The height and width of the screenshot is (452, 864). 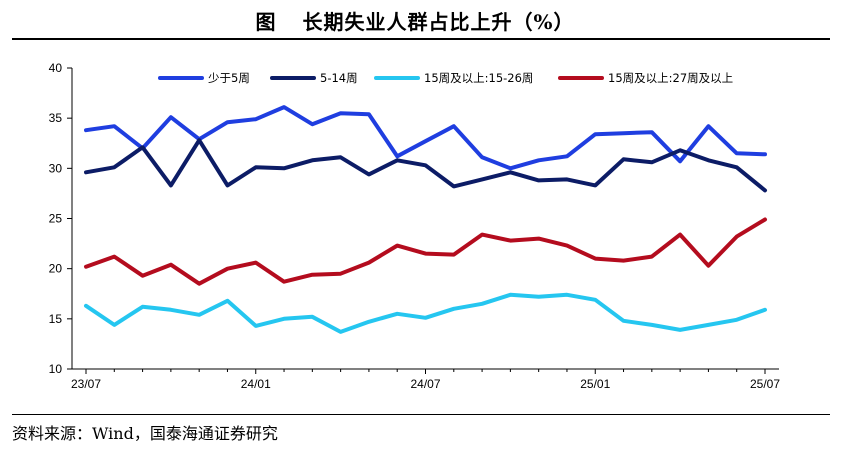 What do you see at coordinates (438, 22) in the screenshot?
I see `chart-title-text: 长期失业人群占比上升（%）` at bounding box center [438, 22].